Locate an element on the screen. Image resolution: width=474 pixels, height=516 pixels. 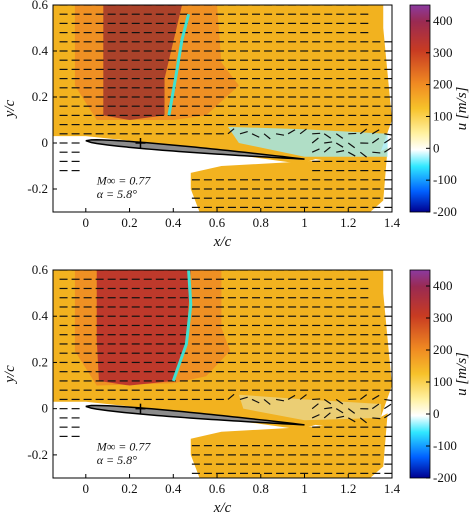
colorbar-tick-label: 400 is located at coordinates (443, 285).